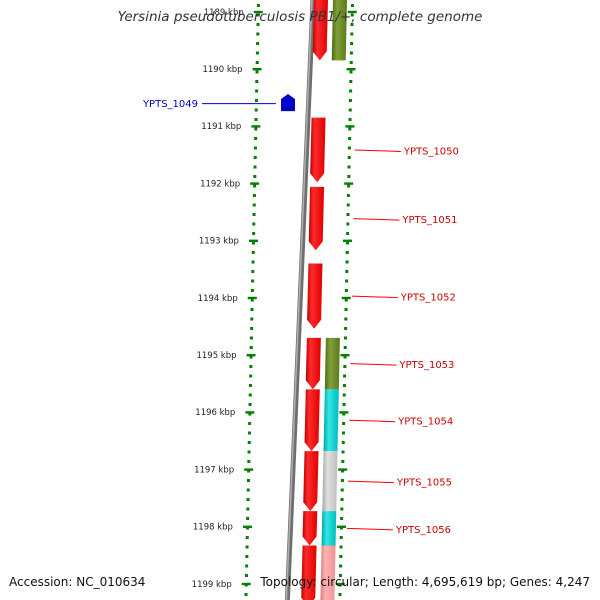 The height and width of the screenshot is (600, 600). What do you see at coordinates (170, 104) in the screenshot?
I see `gene-label: YPTS_1049` at bounding box center [170, 104].